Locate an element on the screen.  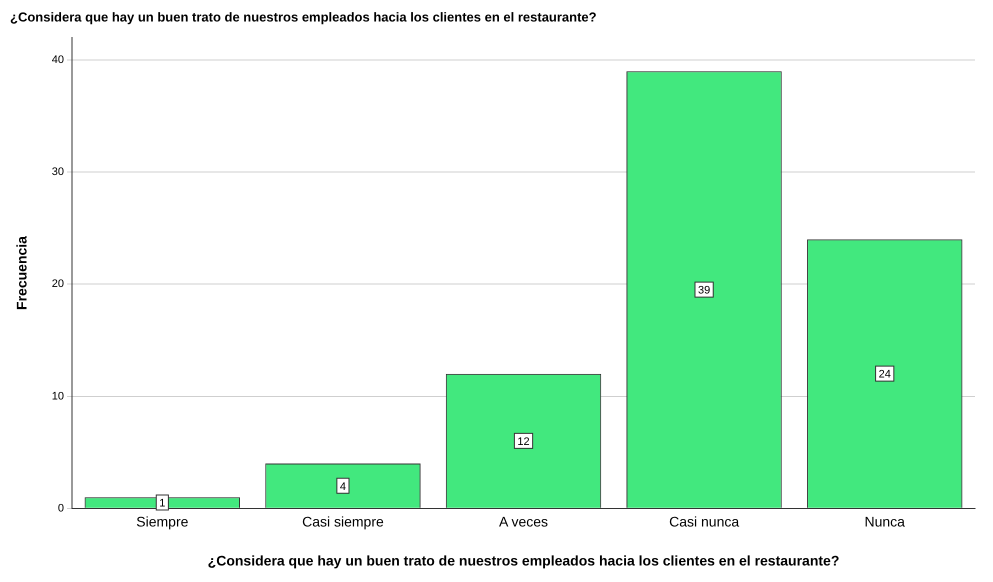
y-tick-label: 10 is located at coordinates (58, 396).